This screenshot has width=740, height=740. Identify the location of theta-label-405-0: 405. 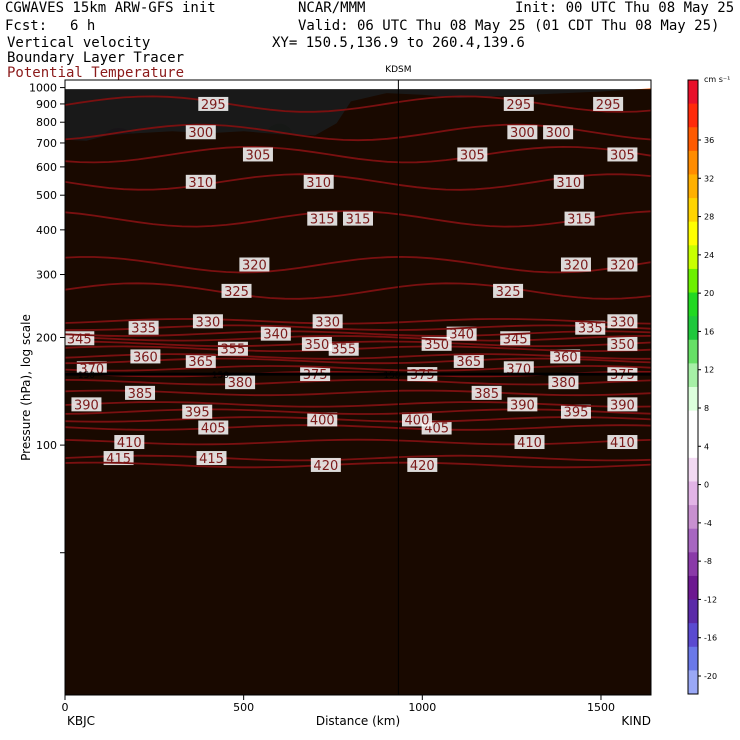
(213, 429).